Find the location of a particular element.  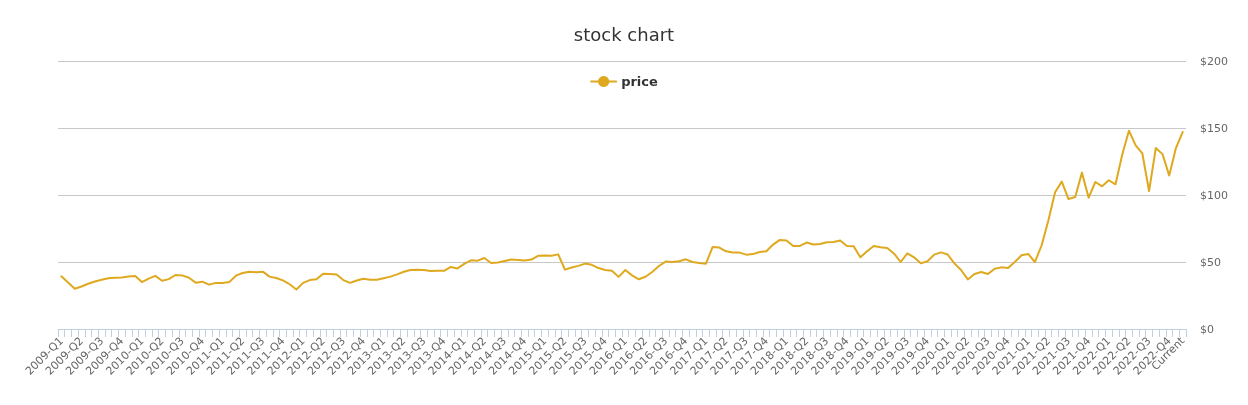

y-tick-label: $150 is located at coordinates (1214, 128).